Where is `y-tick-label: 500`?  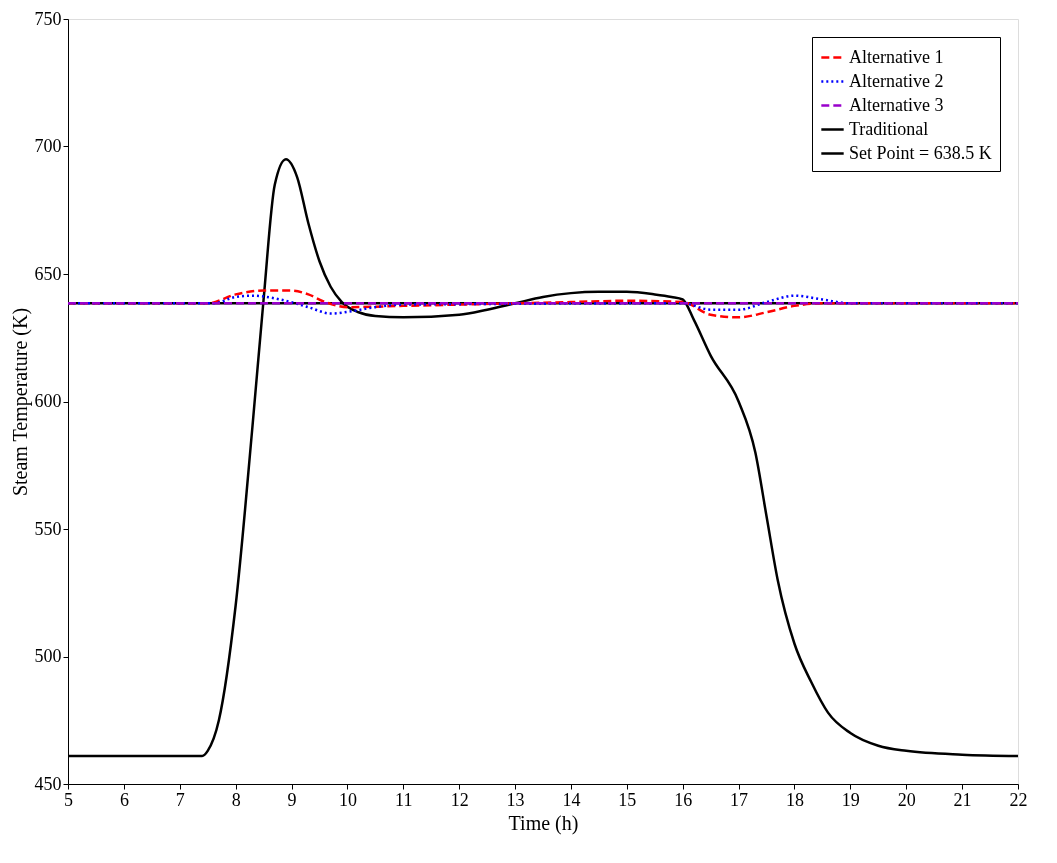
y-tick-label: 500 is located at coordinates (48, 656).